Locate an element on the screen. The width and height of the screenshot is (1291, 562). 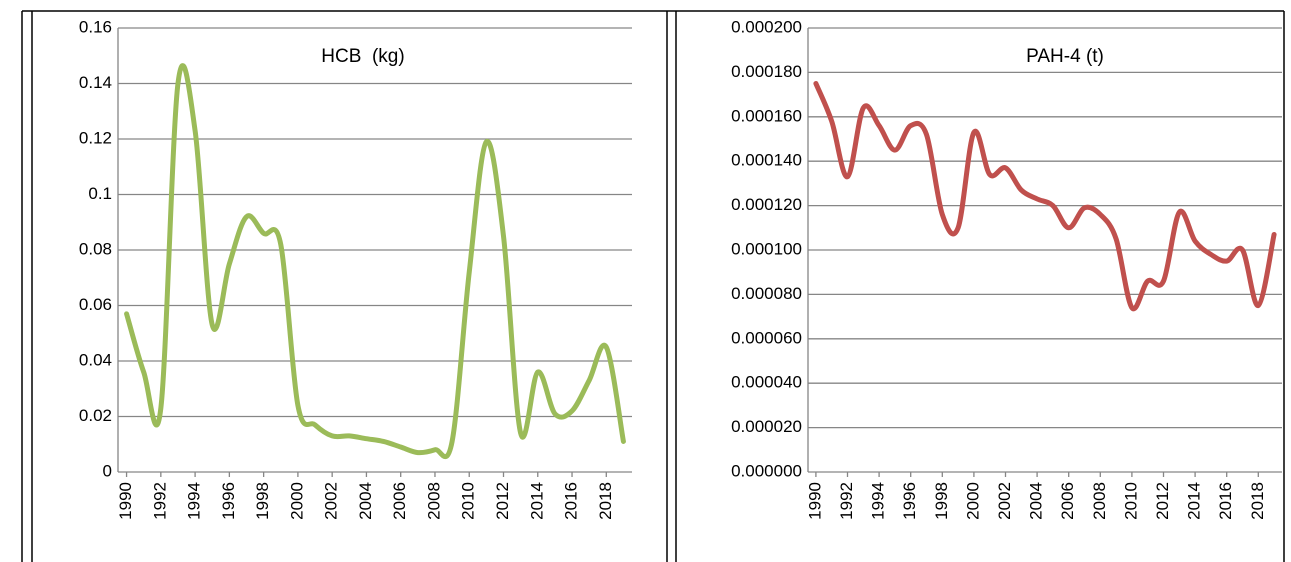
y-tick-label: 0.000020 is located at coordinates (766, 426).